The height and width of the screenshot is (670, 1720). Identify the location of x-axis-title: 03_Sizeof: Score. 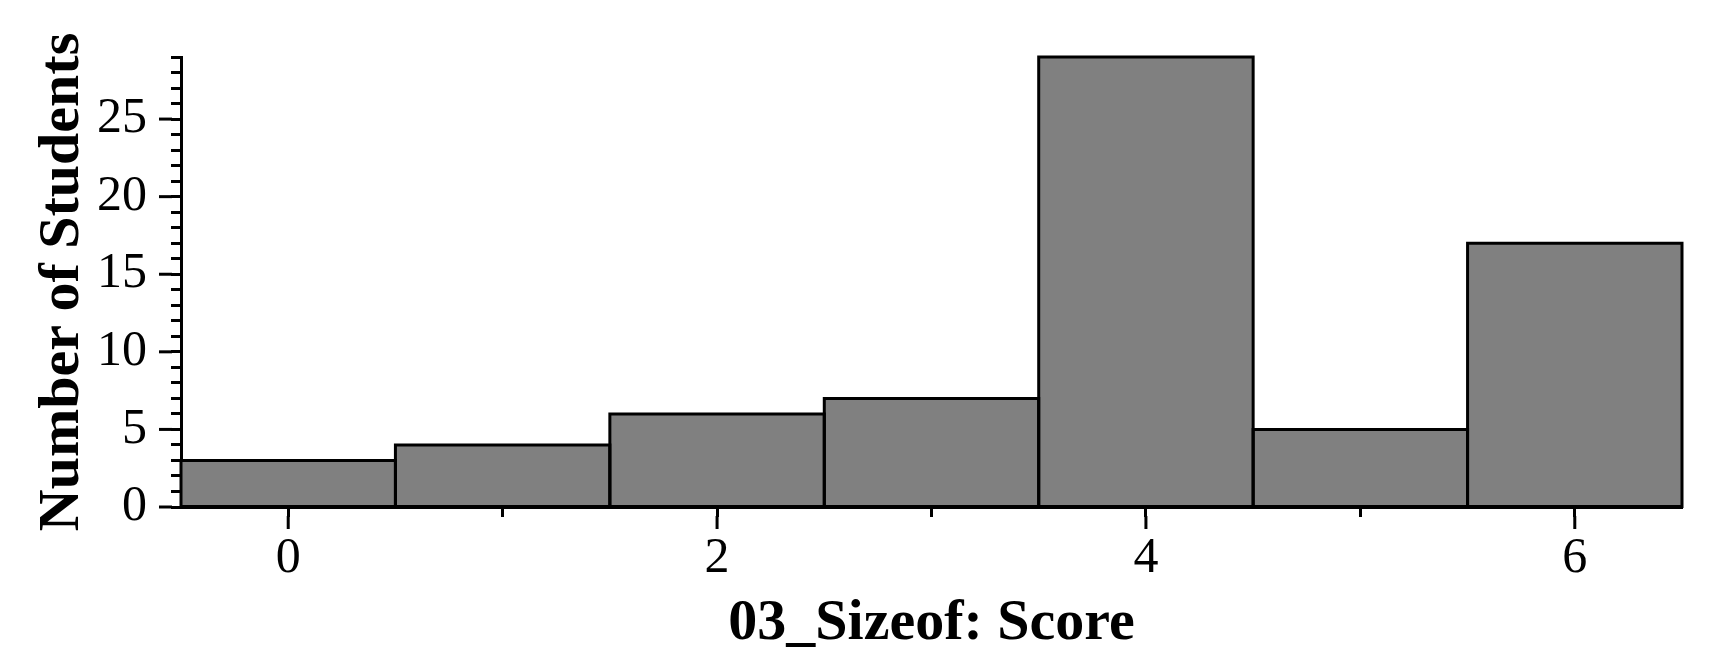
(931, 620).